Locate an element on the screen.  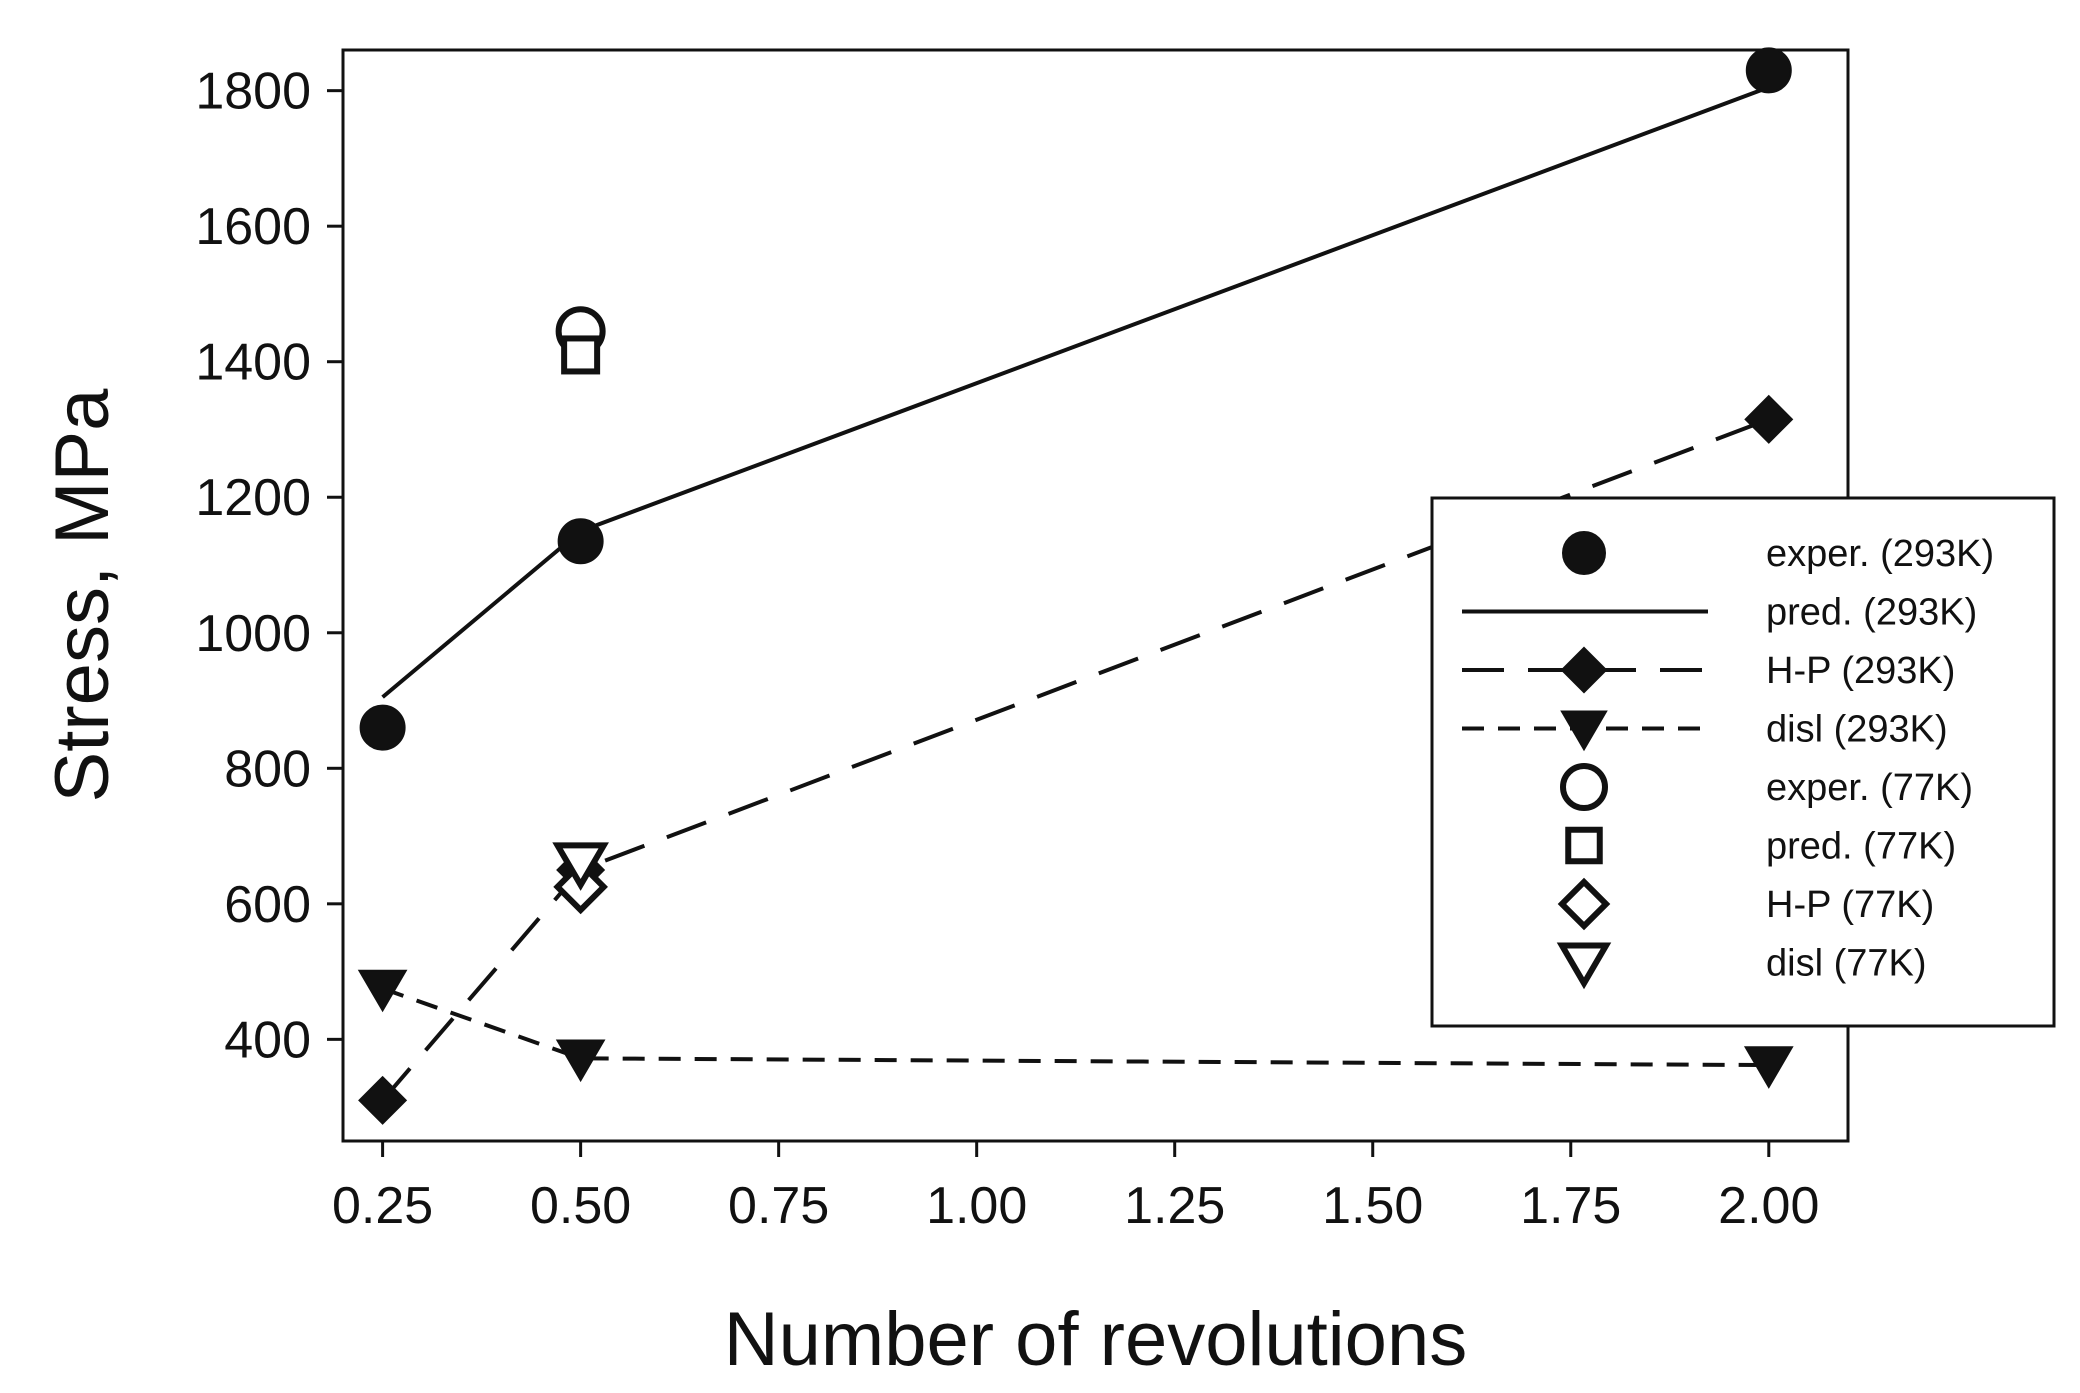
x-axis: 0.25 0.50 0.75 1.00 1.25 1.50 1.75 2.00 is located at coordinates (1075, 1188).